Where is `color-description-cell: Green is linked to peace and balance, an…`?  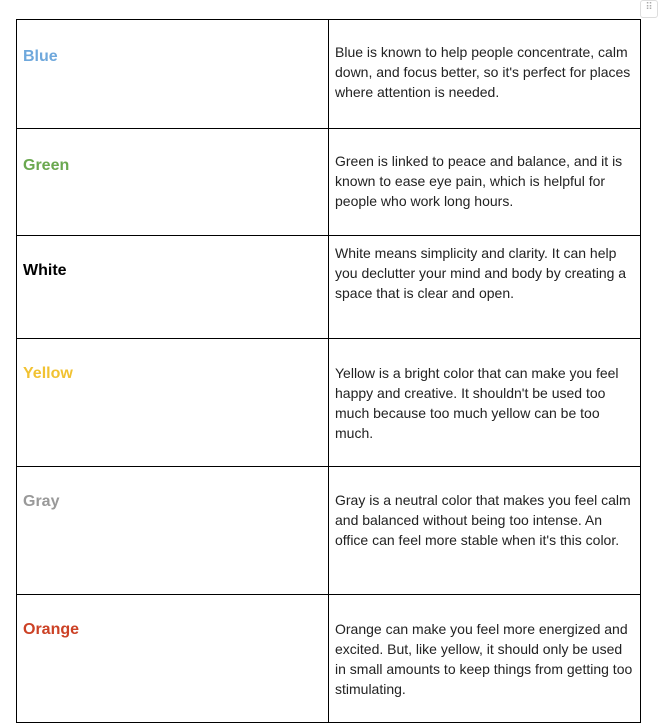
color-description-cell: Green is linked to peace and balance, an… is located at coordinates (484, 182).